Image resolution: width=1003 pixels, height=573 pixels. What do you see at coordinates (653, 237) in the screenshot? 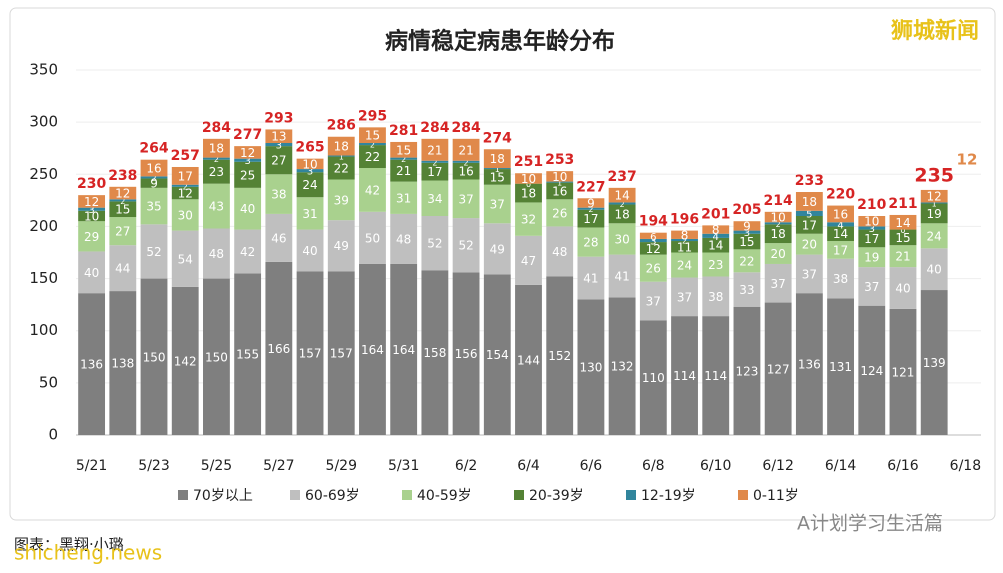
I see `data-label: 6` at bounding box center [653, 237].